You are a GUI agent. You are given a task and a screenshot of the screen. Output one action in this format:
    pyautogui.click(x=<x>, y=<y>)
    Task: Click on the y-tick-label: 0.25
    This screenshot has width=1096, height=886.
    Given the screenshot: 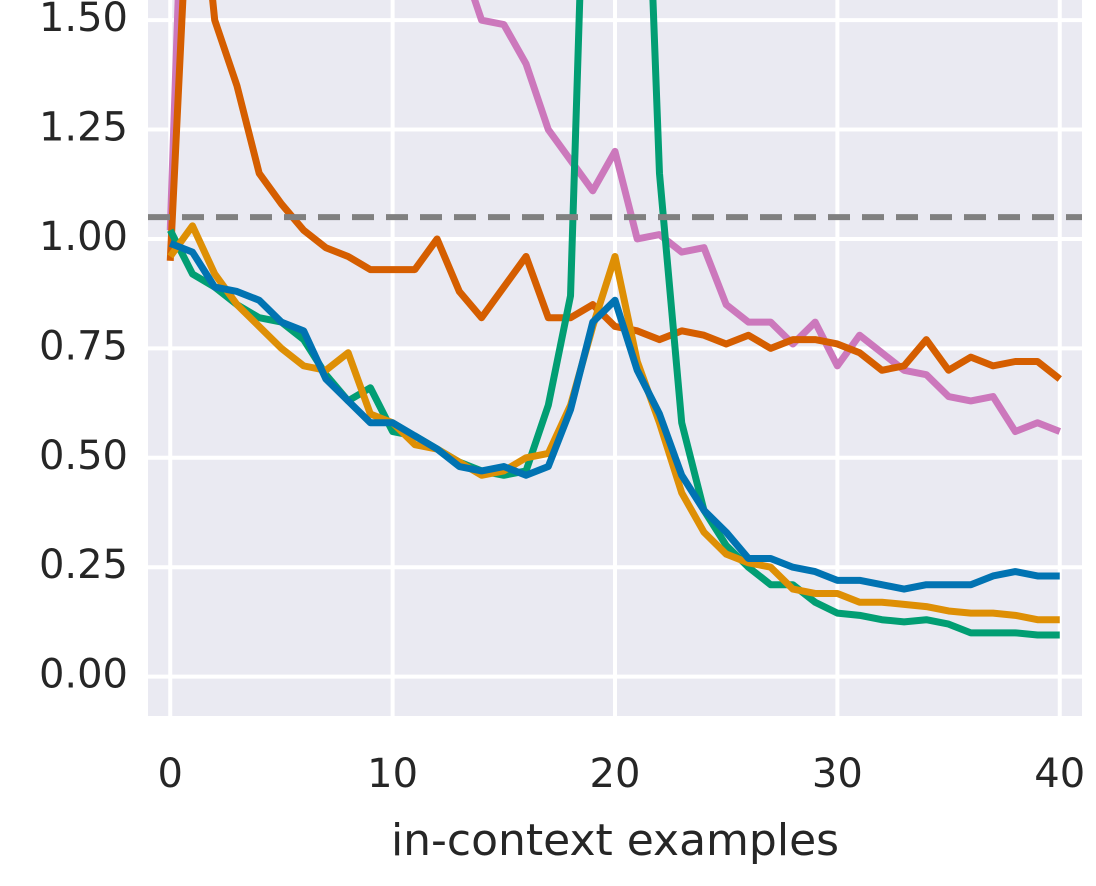 What is the action you would take?
    pyautogui.click(x=83, y=565)
    